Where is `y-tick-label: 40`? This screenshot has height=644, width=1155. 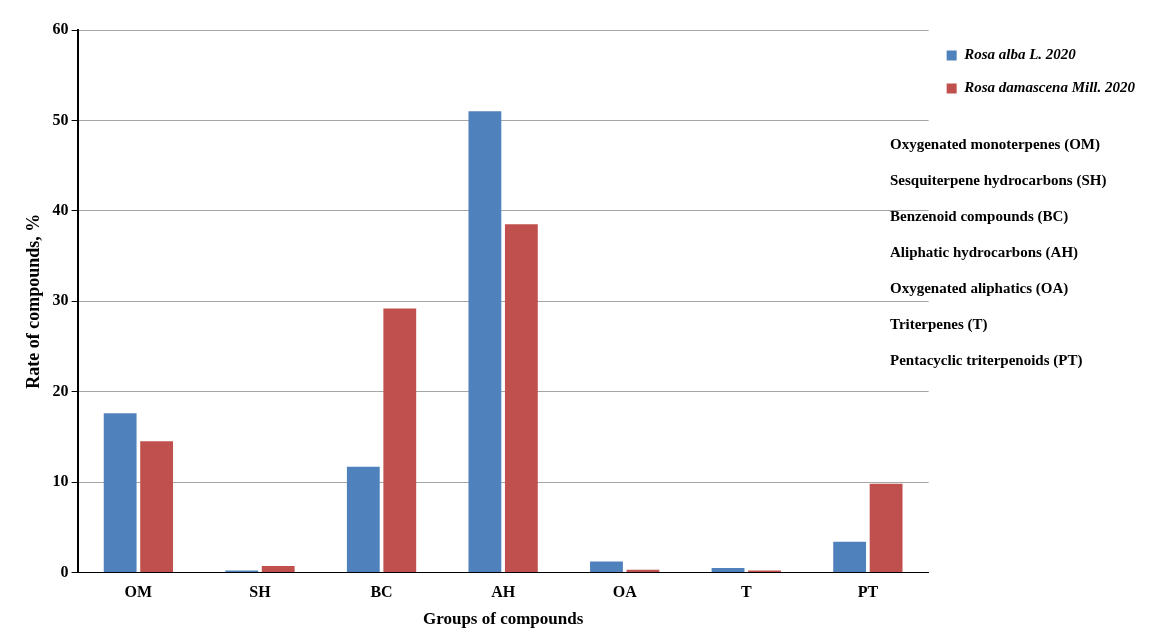 y-tick-label: 40 is located at coordinates (60, 209).